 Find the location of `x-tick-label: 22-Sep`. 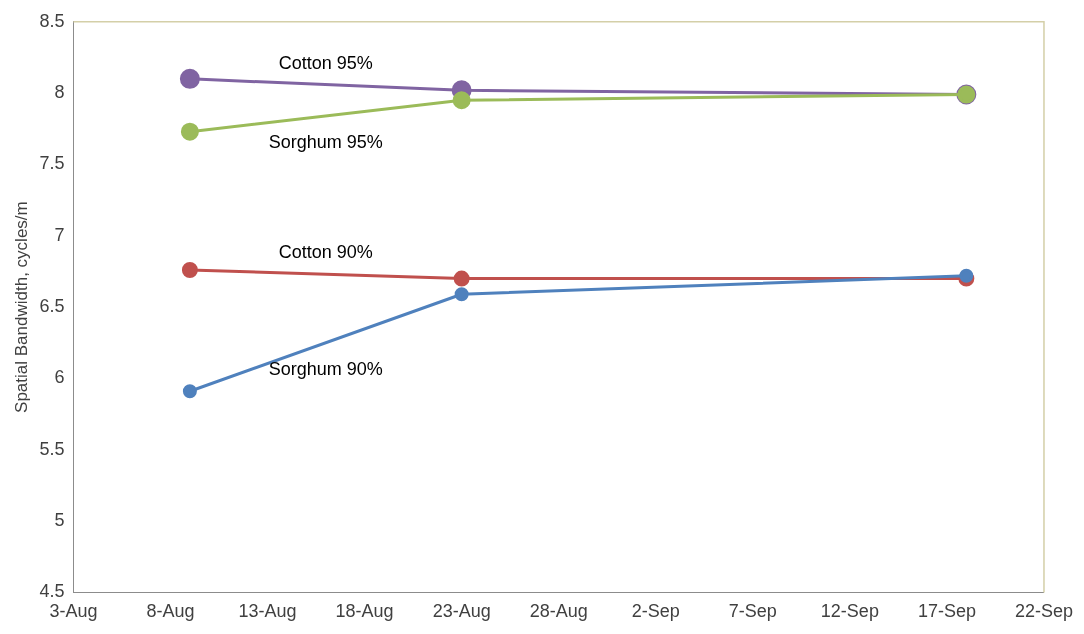

x-tick-label: 22-Sep is located at coordinates (1043, 611).